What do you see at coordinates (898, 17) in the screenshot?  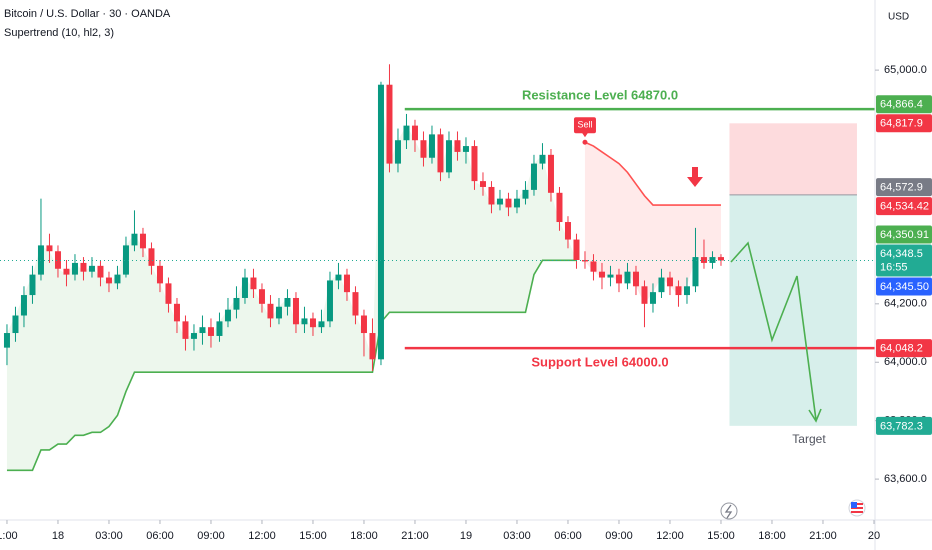 I see `currency-label: USD` at bounding box center [898, 17].